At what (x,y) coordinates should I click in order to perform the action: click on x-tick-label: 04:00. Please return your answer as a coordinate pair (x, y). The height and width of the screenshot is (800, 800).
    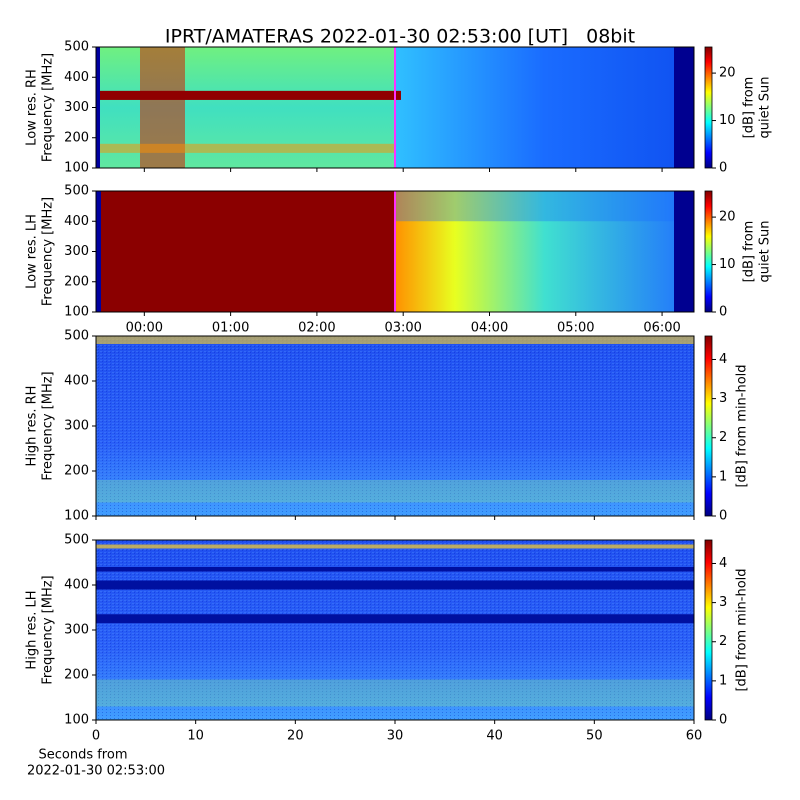
    Looking at the image, I should click on (489, 328).